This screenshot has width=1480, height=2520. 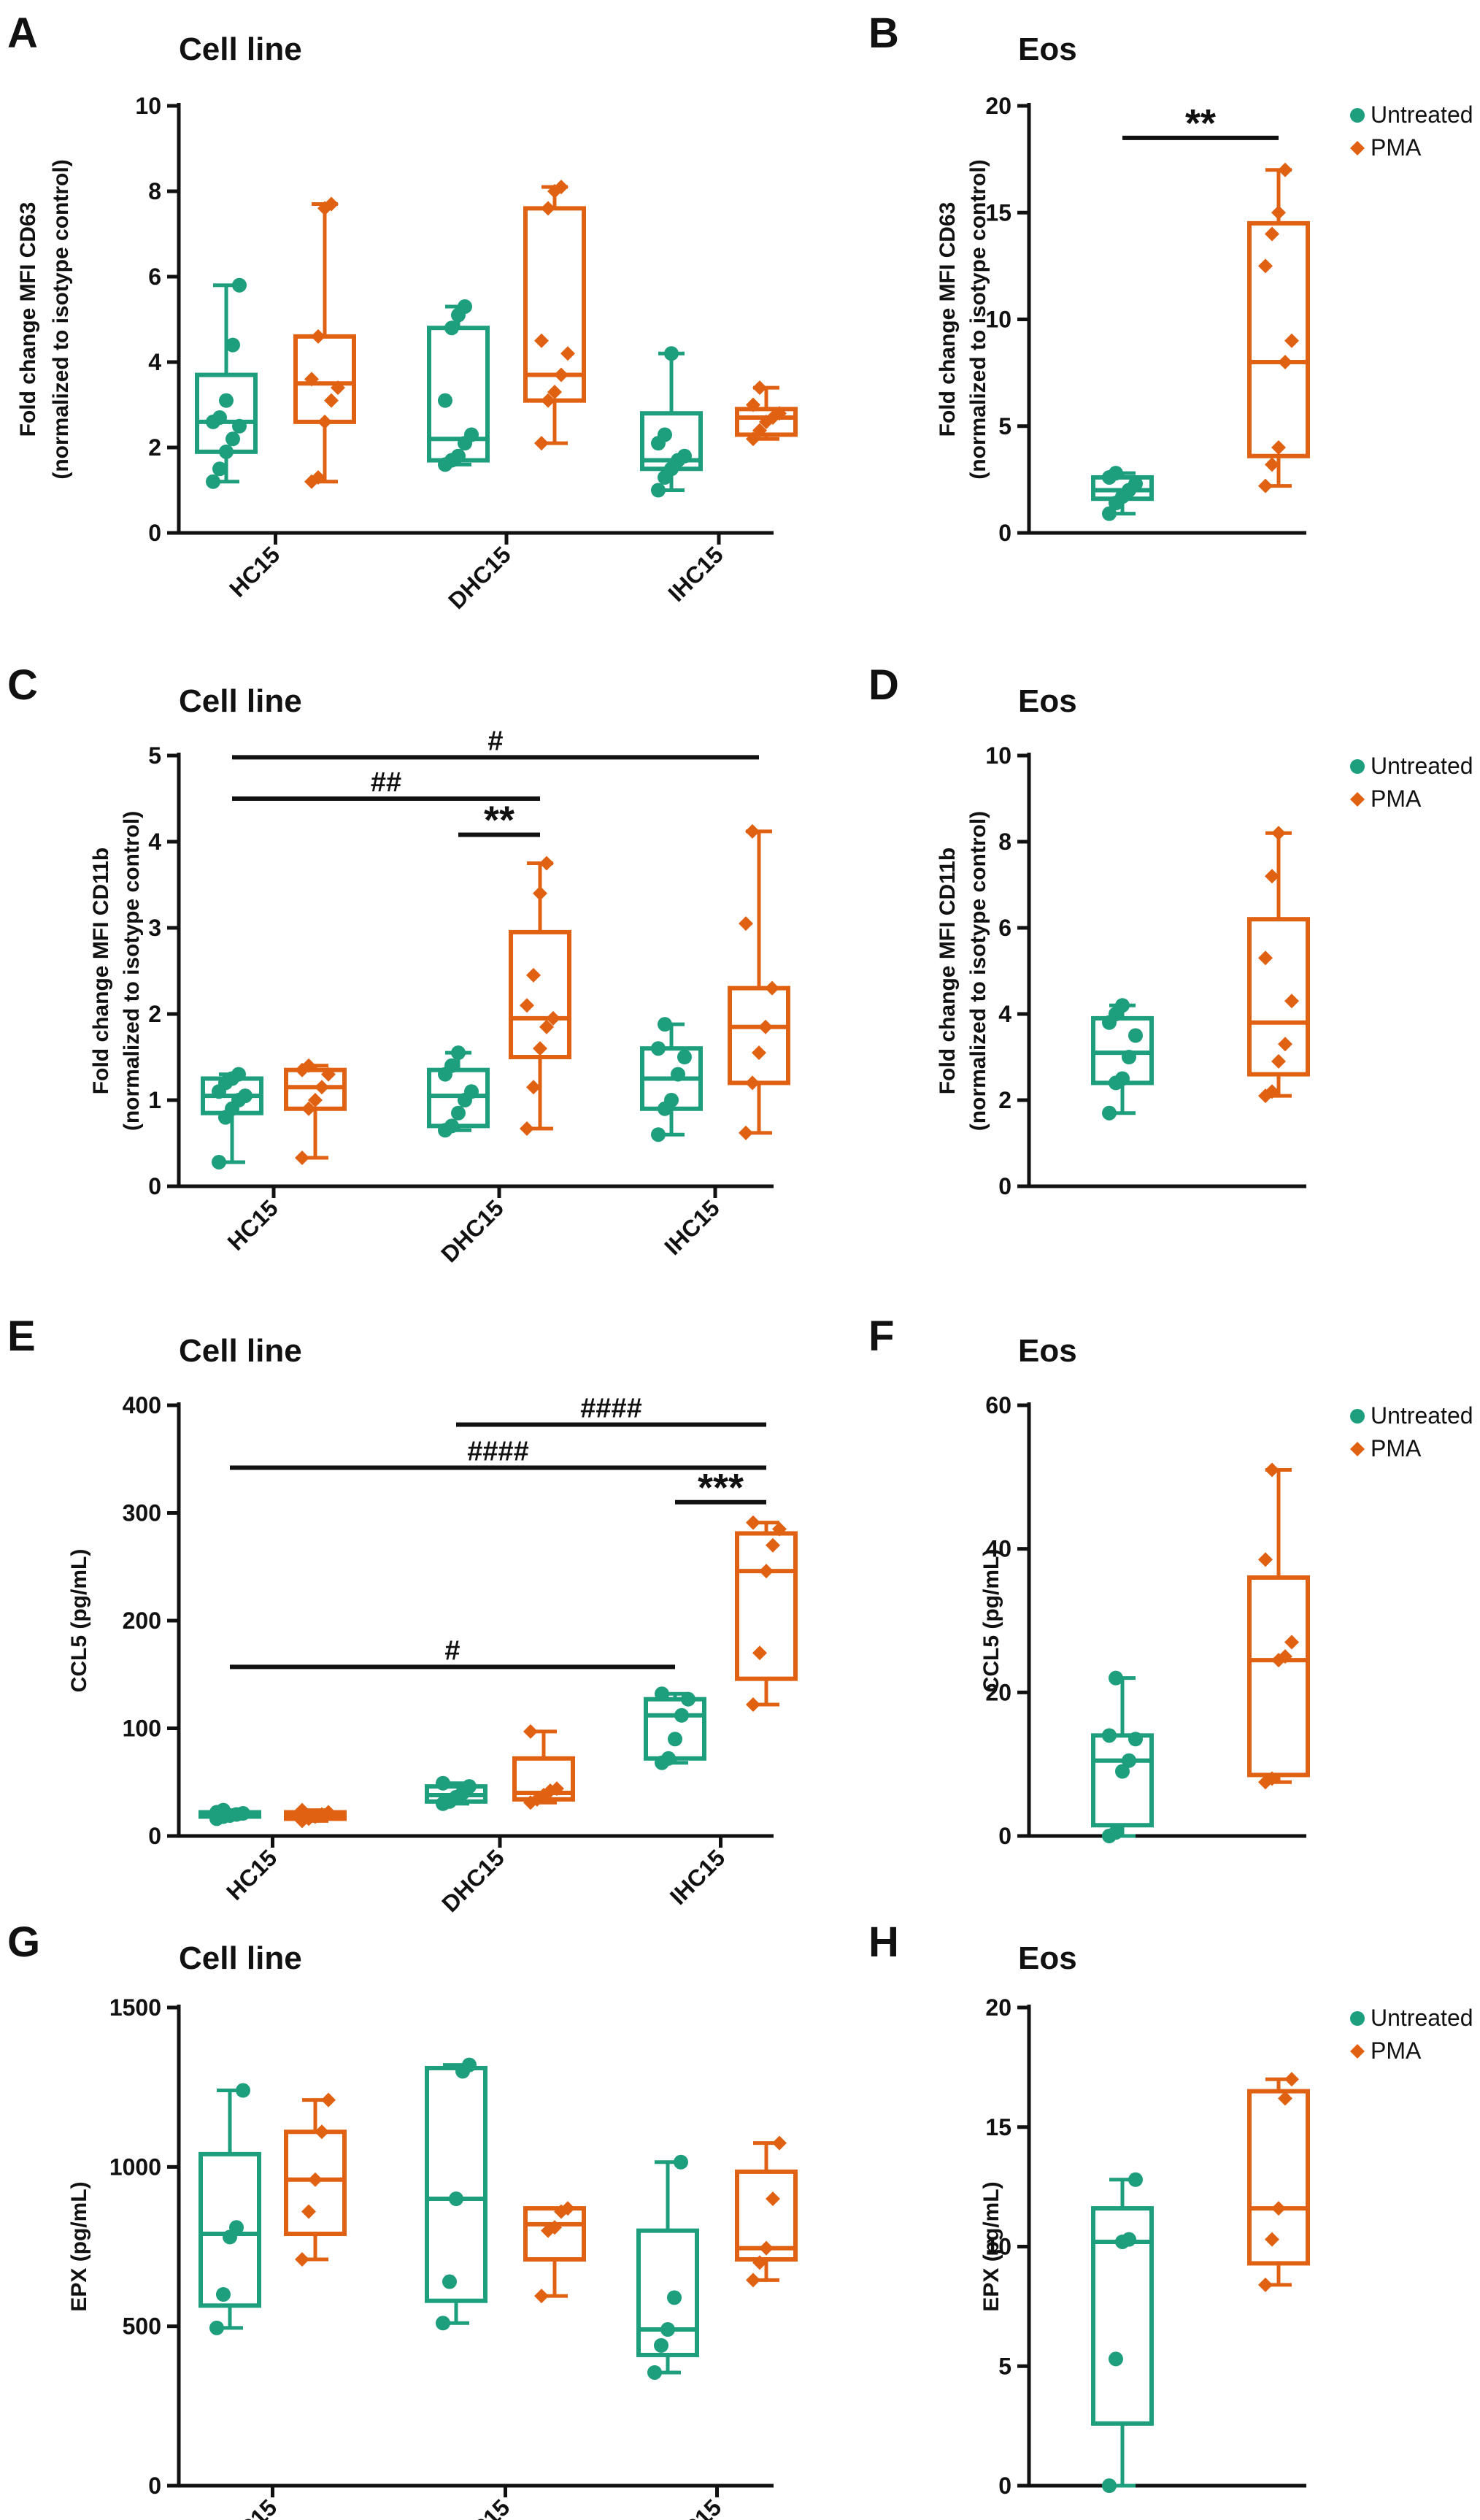 What do you see at coordinates (1422, 2018) in the screenshot?
I see `legend-label-untreated: Untreated` at bounding box center [1422, 2018].